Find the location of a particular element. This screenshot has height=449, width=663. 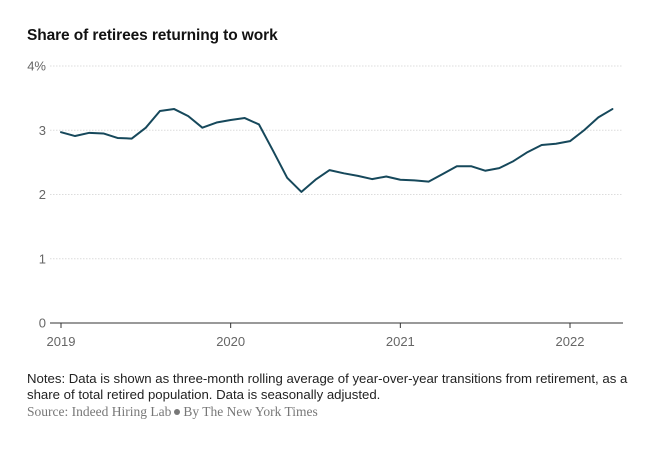

y-tick-label: 0 is located at coordinates (42, 323).